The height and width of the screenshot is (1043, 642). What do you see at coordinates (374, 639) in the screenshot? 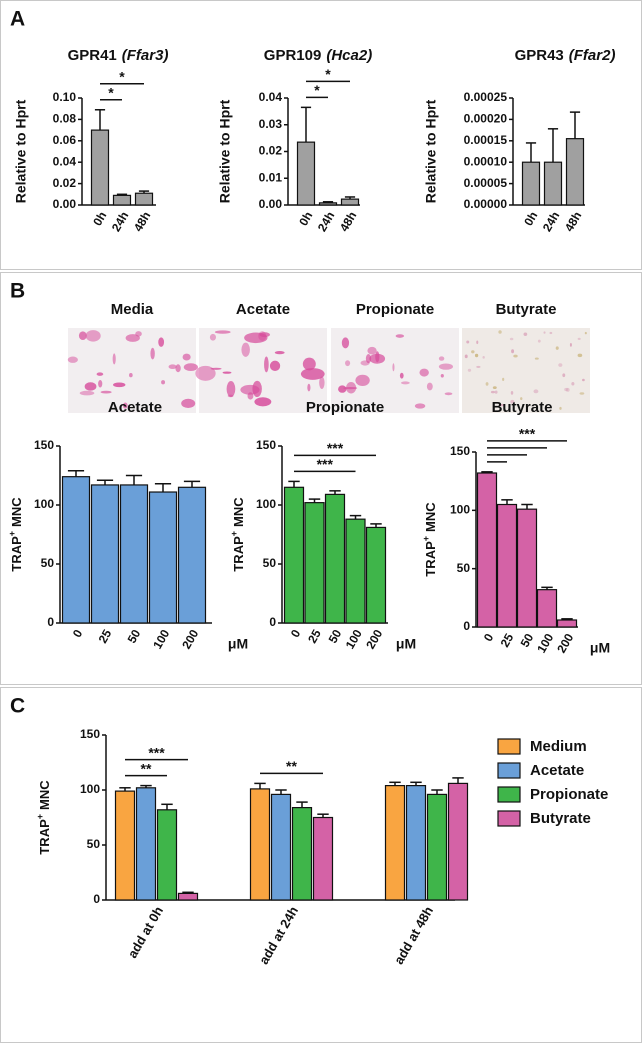
I see `x-tick-label: 200` at bounding box center [374, 639].